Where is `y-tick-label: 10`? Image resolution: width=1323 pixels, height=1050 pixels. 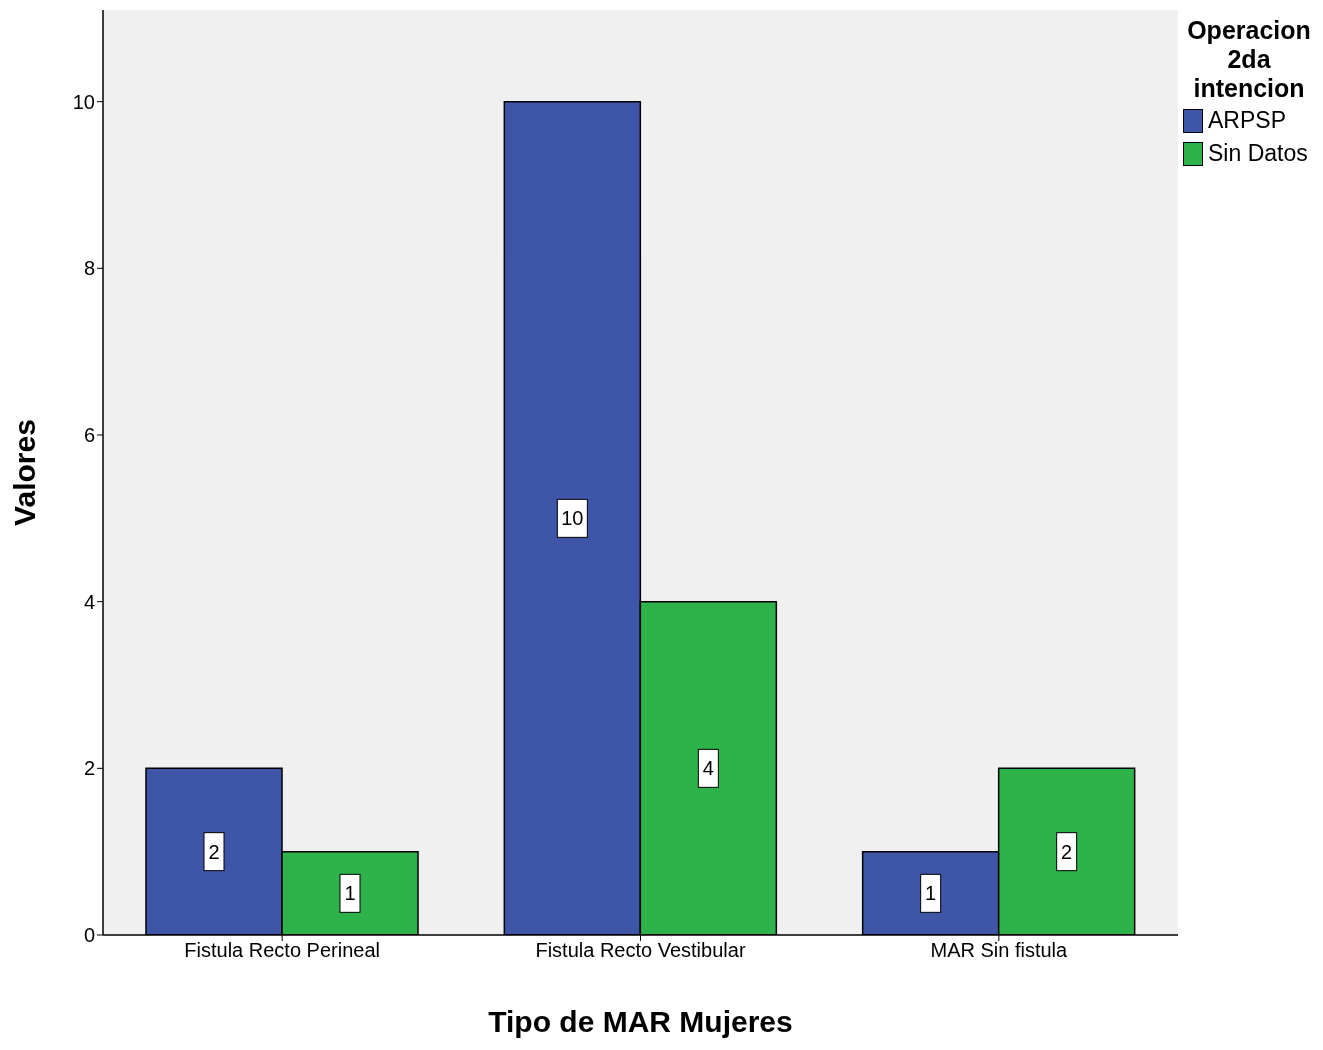 y-tick-label: 10 is located at coordinates (83, 101).